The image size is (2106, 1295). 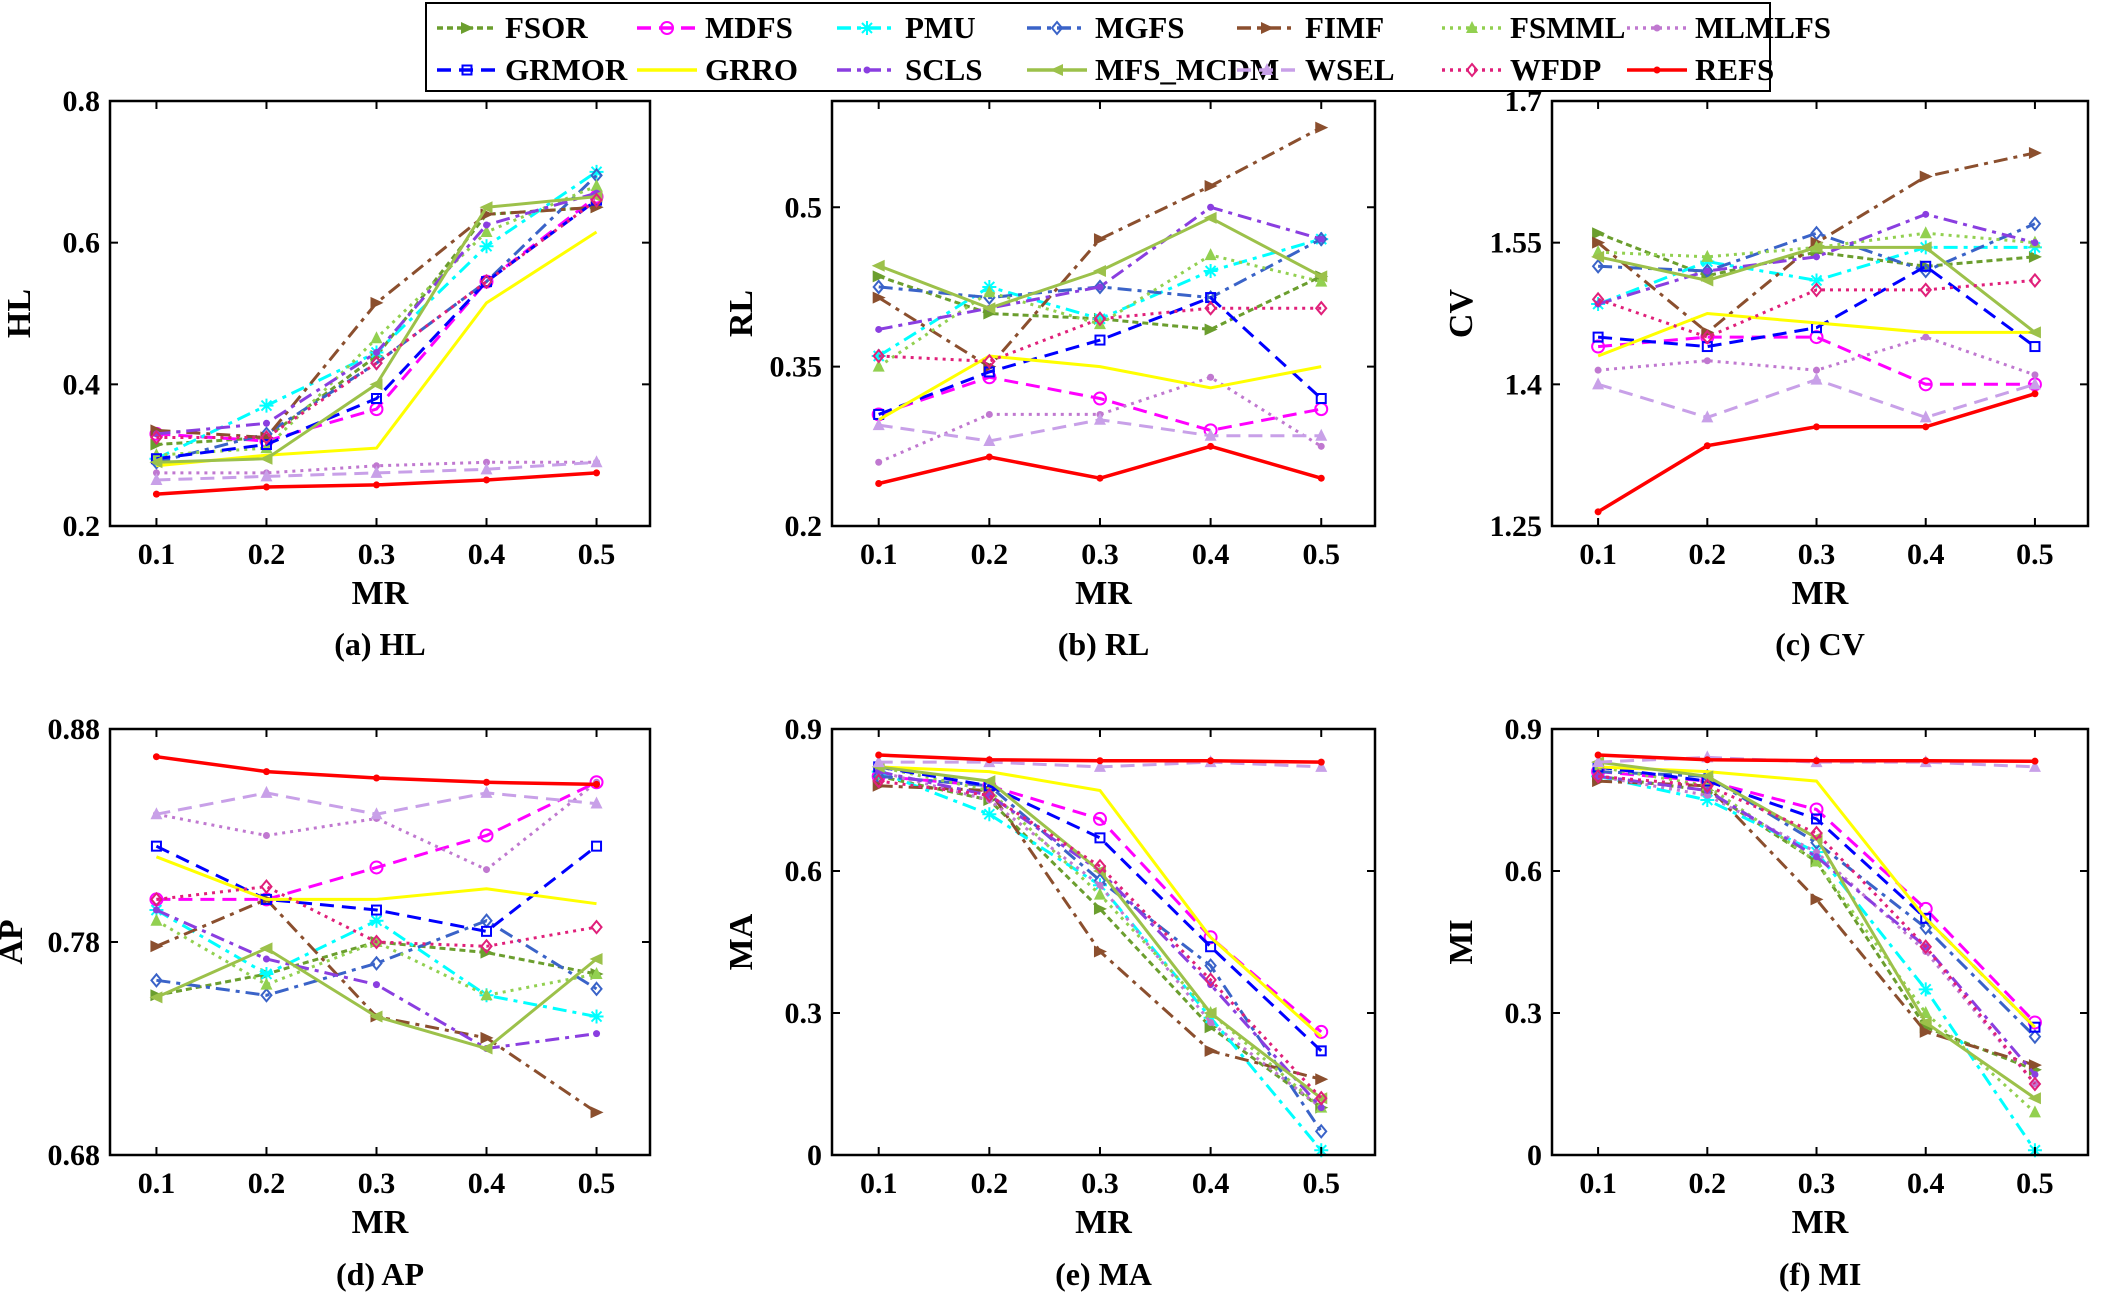 What do you see at coordinates (1100, 901) in the screenshot?
I see `series-line-grro` at bounding box center [1100, 901].